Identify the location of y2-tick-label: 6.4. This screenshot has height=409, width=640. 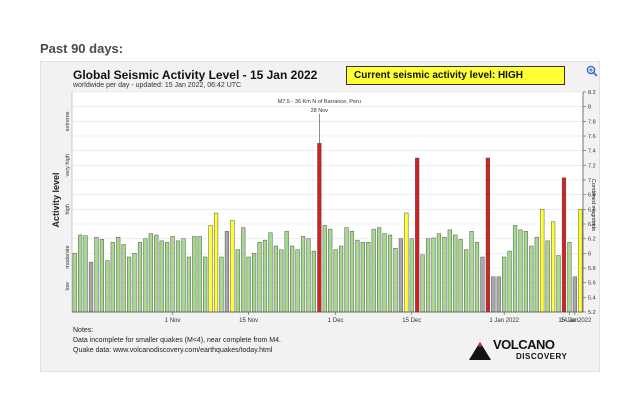
(592, 225).